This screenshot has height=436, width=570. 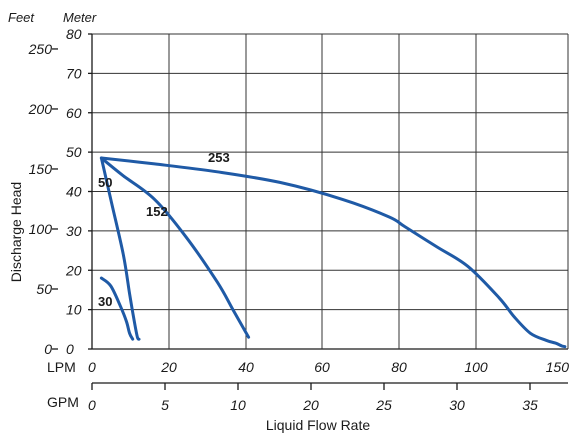 What do you see at coordinates (43, 199) in the screenshot?
I see `feet-tick-labels: 0 50 100 150 200 250` at bounding box center [43, 199].